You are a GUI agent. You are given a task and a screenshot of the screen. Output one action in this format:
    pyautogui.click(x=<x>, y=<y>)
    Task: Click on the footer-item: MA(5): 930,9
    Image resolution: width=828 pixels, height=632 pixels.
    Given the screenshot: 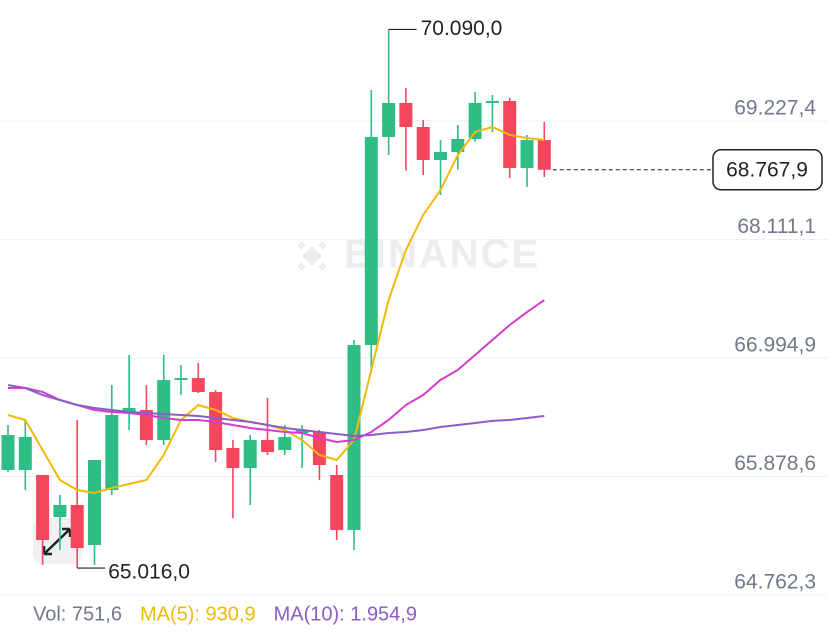 What is the action you would take?
    pyautogui.click(x=198, y=614)
    